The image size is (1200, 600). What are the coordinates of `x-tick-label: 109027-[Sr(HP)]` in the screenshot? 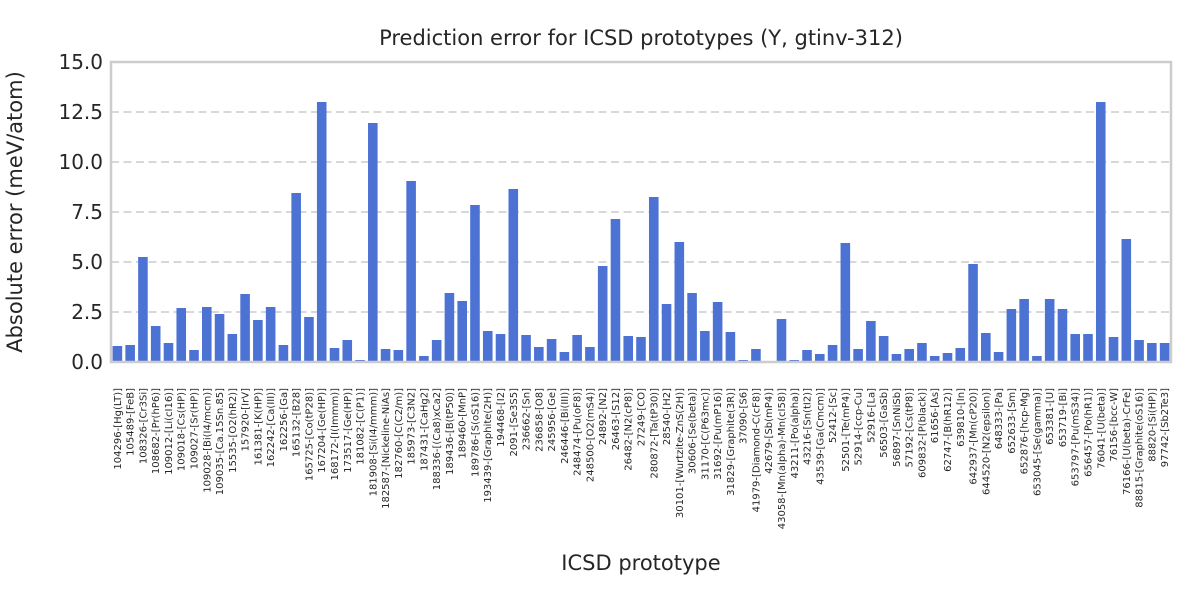 It's located at (195, 428).